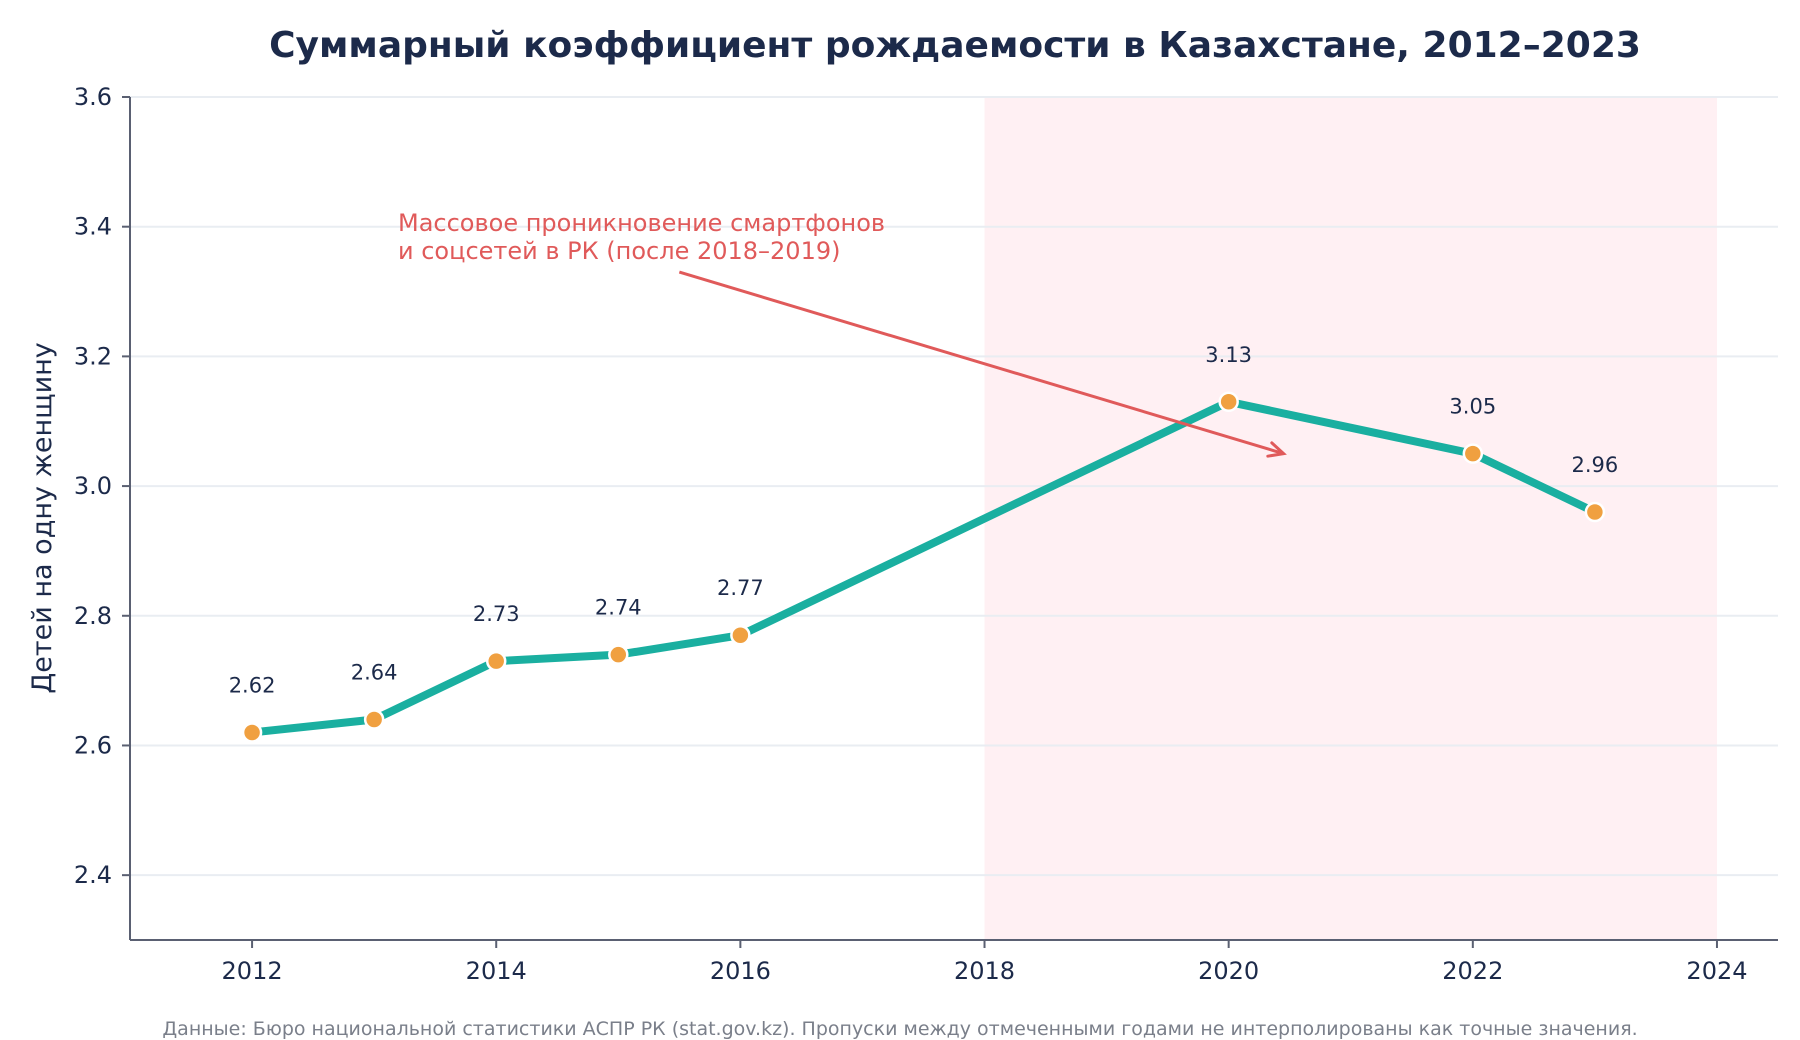  I want to click on x-tick-label: 2018, so click(984, 971).